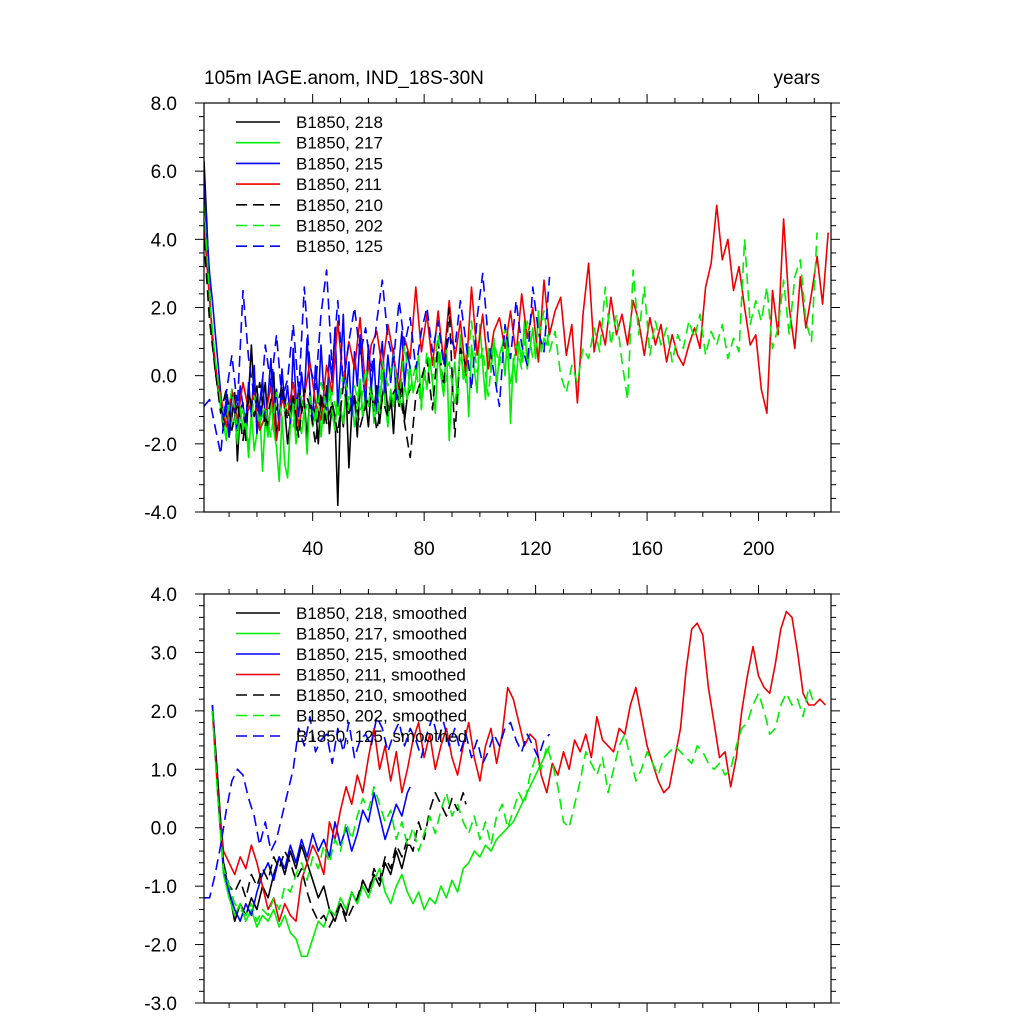  I want to click on legend-label: B1850, 210, smoothed, so click(381, 695).